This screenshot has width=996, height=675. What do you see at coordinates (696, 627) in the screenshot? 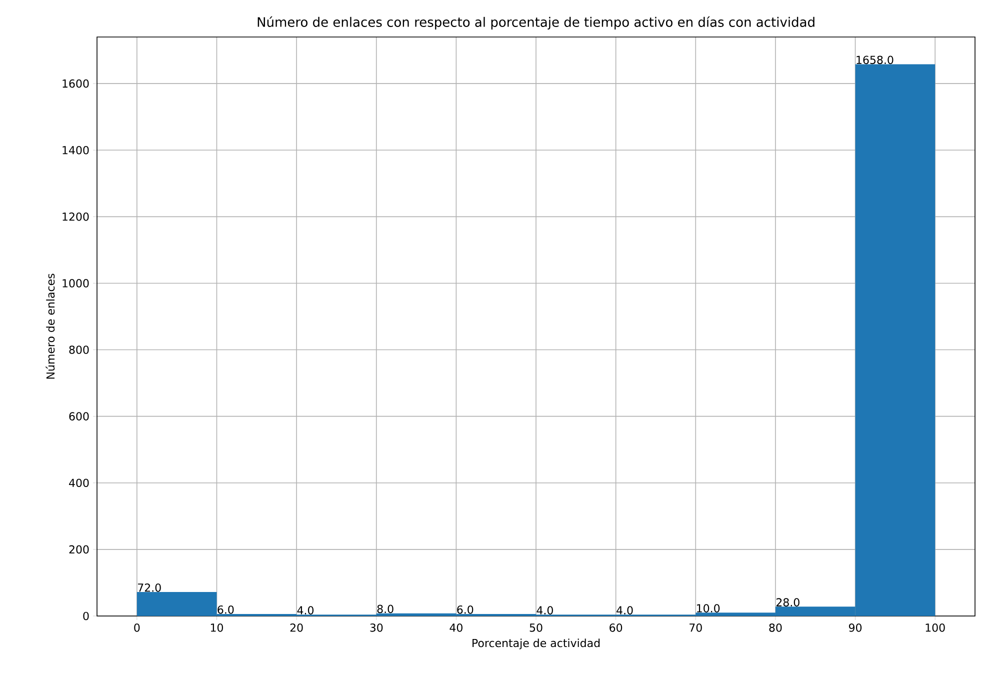
I see `x-tick-label: 70` at bounding box center [696, 627].